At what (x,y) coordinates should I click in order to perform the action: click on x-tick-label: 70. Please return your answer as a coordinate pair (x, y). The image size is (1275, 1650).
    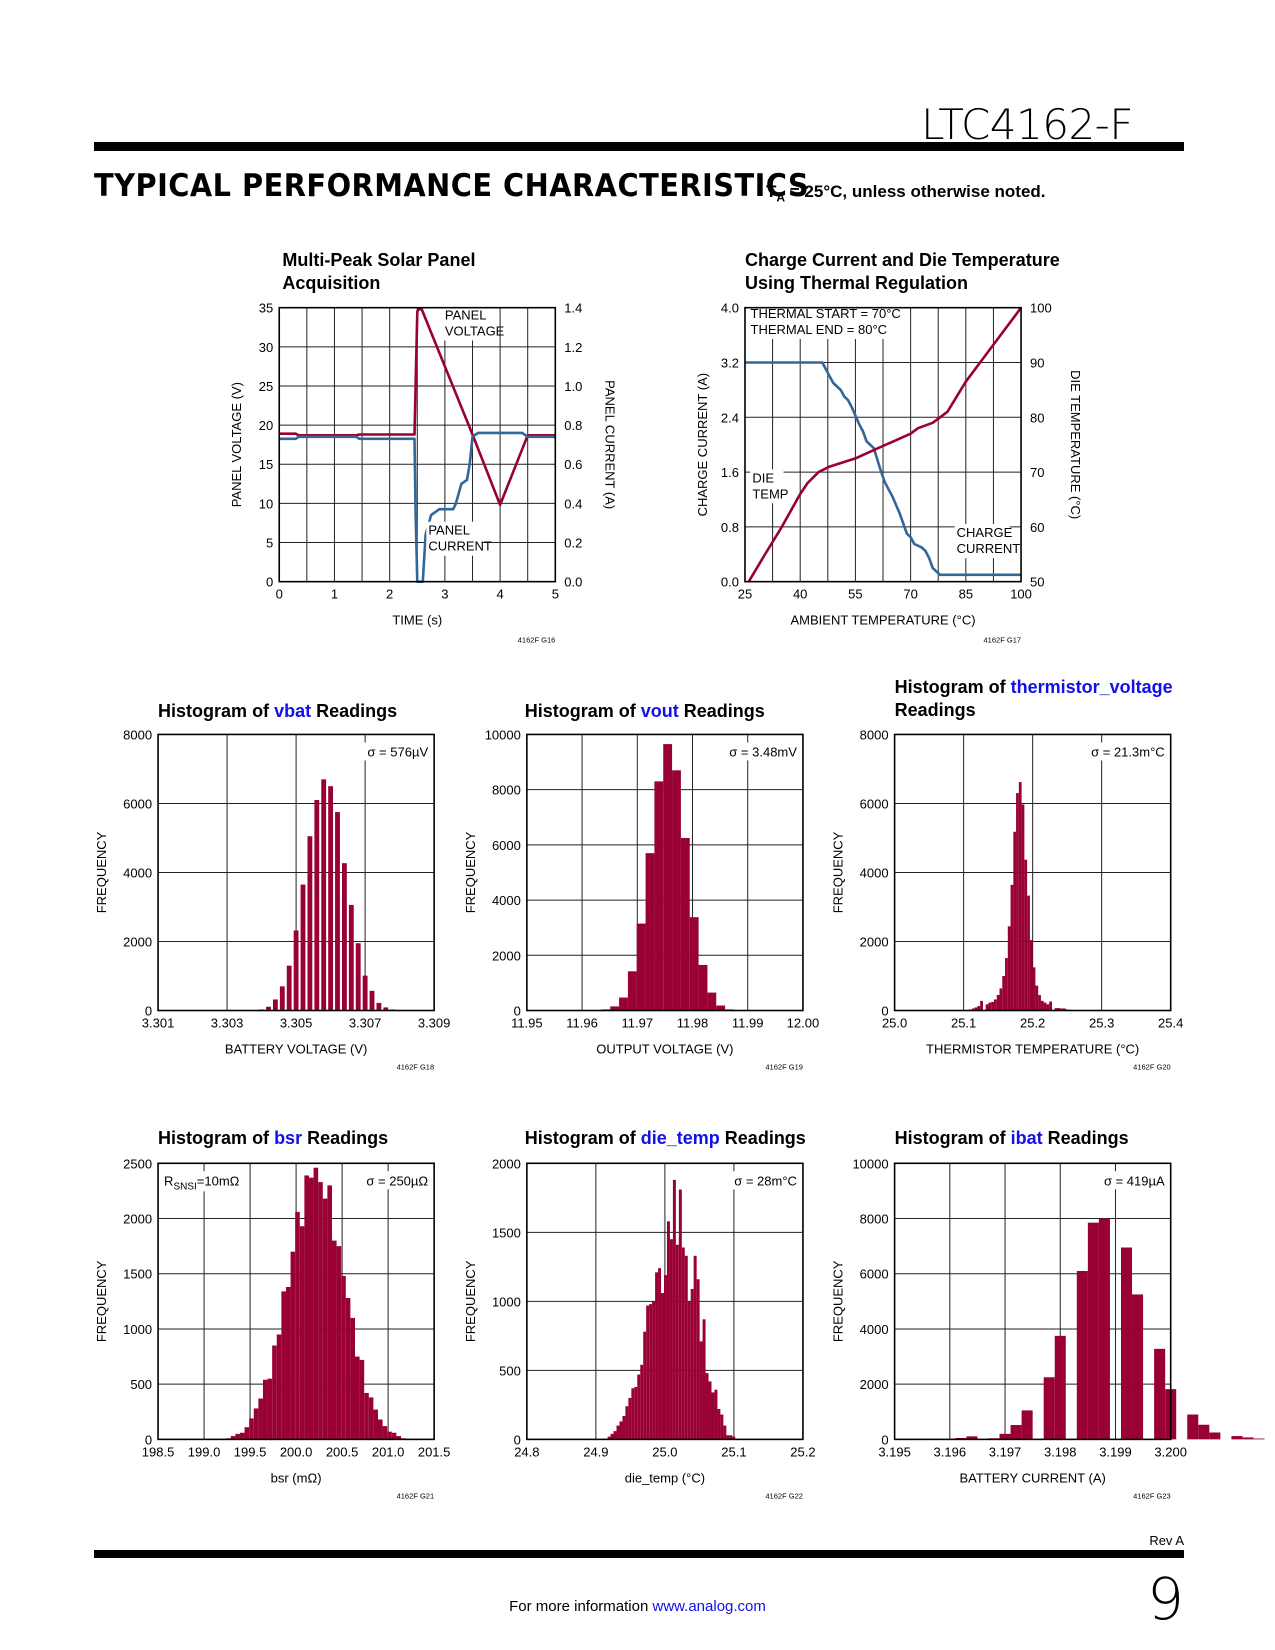
    Looking at the image, I should click on (910, 594).